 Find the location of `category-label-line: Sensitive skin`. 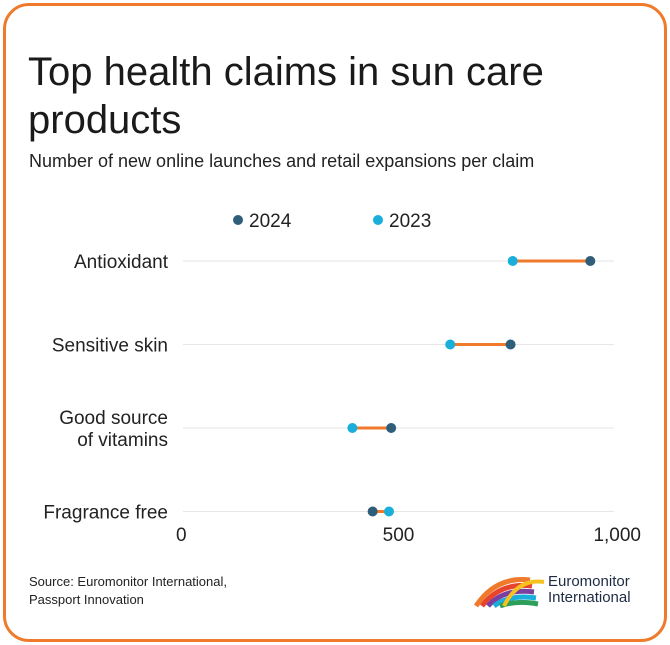

category-label-line: Sensitive skin is located at coordinates (110, 346).